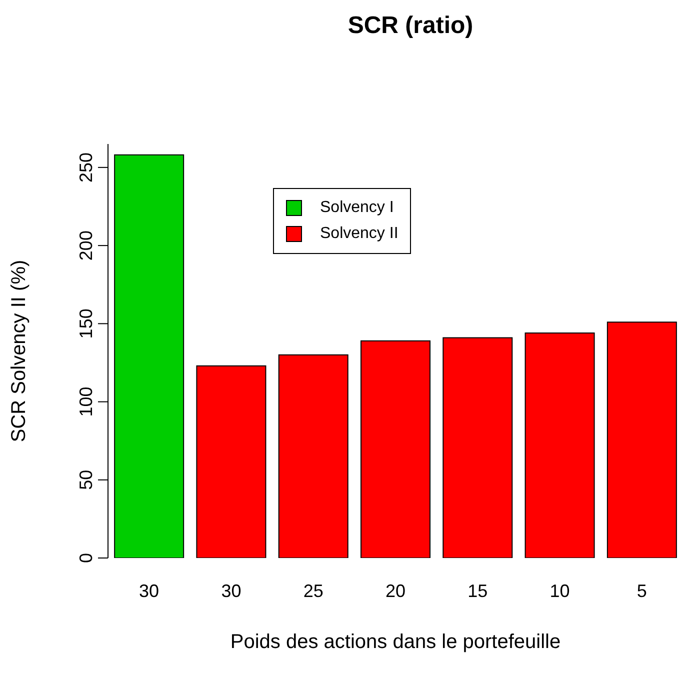 Image resolution: width=683 pixels, height=690 pixels. Describe the element at coordinates (395, 642) in the screenshot. I see `x-axis-title: Poids des actions dans le portefeuille` at that location.